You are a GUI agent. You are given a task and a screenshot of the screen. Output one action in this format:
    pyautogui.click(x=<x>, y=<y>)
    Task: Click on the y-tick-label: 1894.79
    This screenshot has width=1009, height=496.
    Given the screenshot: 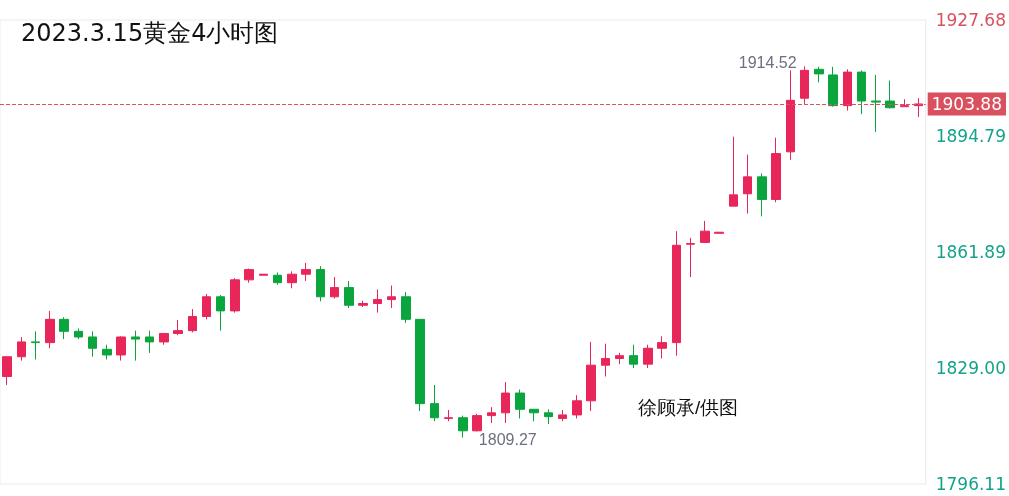 What is the action you would take?
    pyautogui.click(x=971, y=135)
    